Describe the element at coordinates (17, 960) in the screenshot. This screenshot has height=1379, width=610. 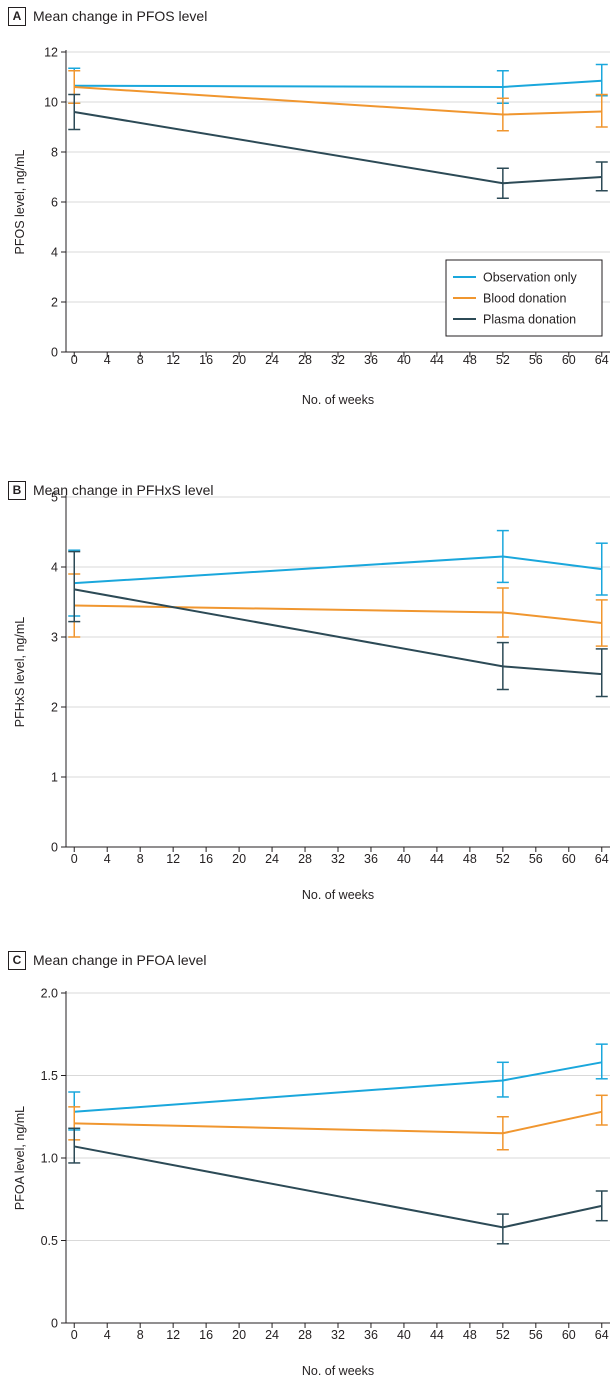
I see `panel-c-letter: C` at that location.